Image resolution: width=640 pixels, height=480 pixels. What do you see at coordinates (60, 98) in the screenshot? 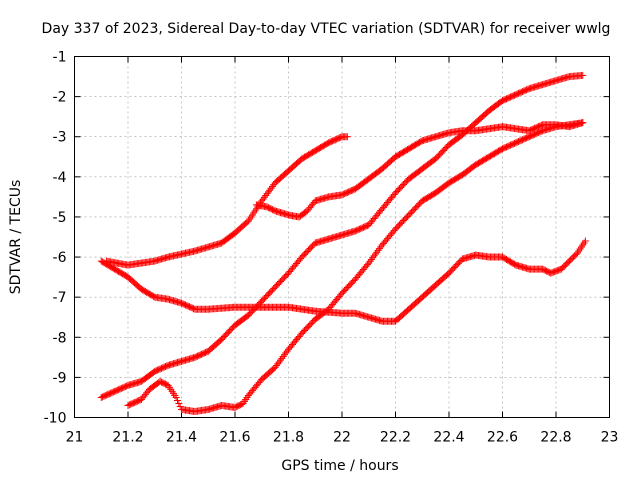
I see `y-tick-label: -2` at bounding box center [60, 98].